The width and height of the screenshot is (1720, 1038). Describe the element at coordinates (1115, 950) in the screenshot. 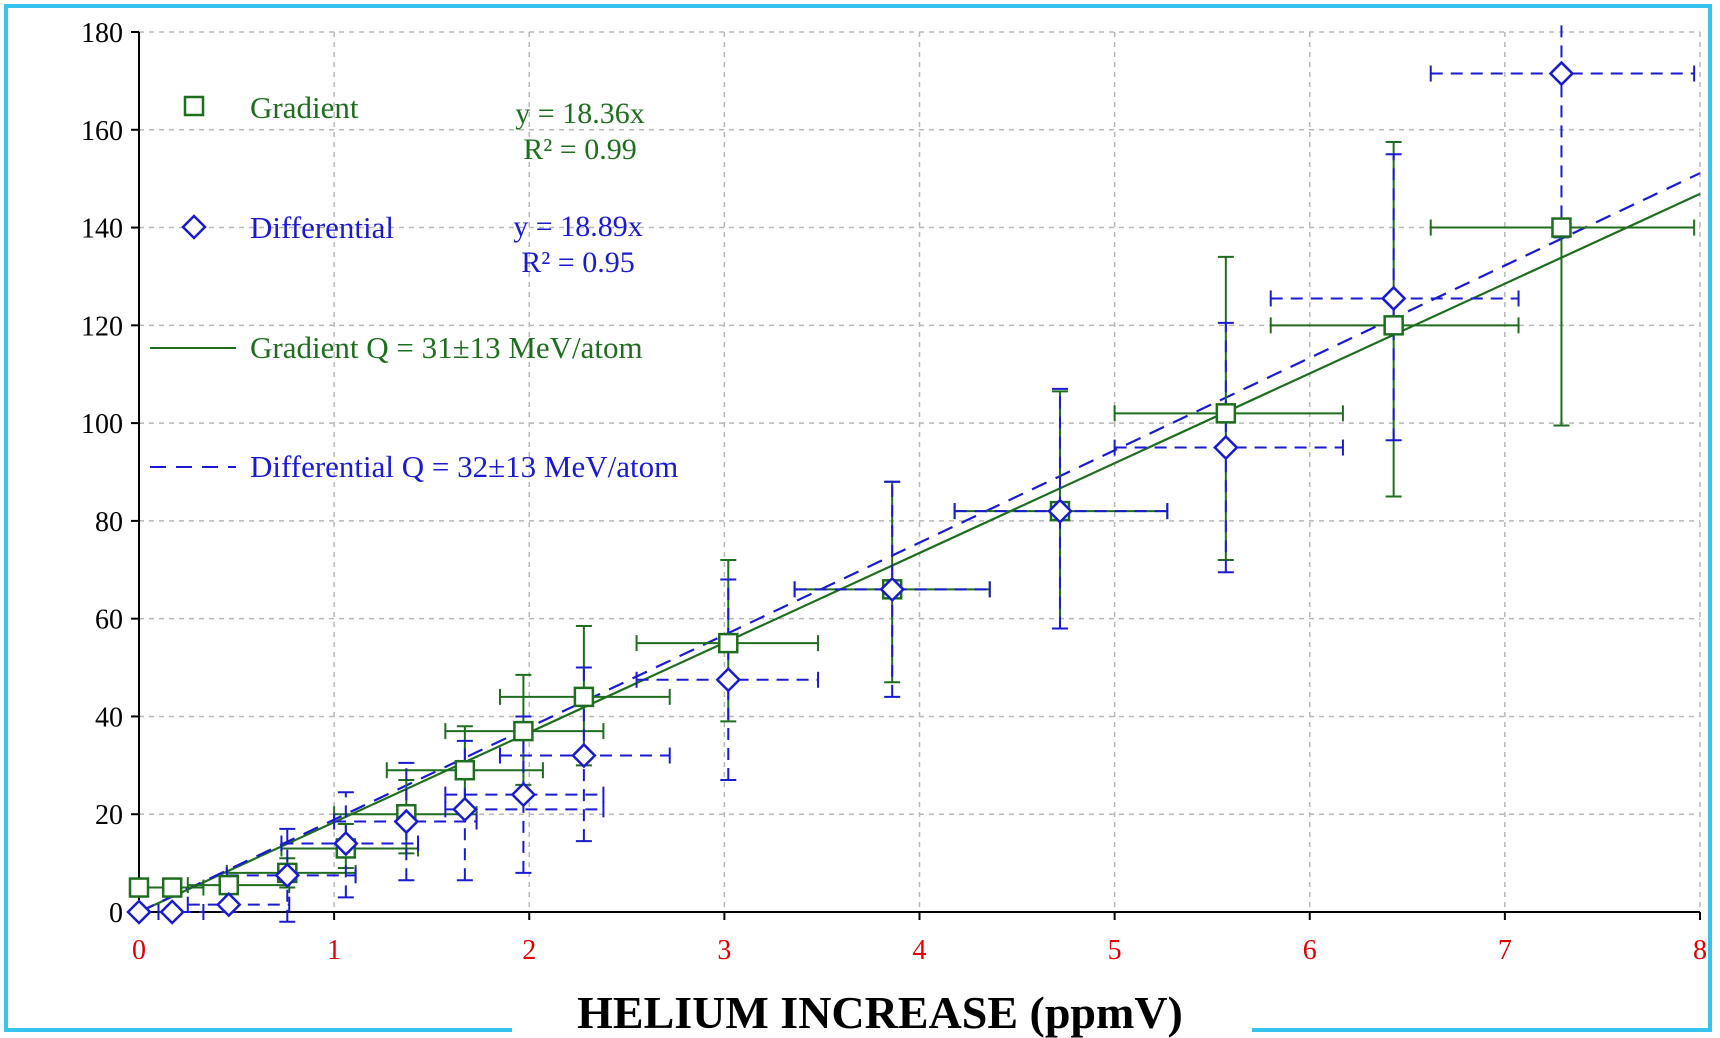

I see `x-tick-label: 5` at that location.